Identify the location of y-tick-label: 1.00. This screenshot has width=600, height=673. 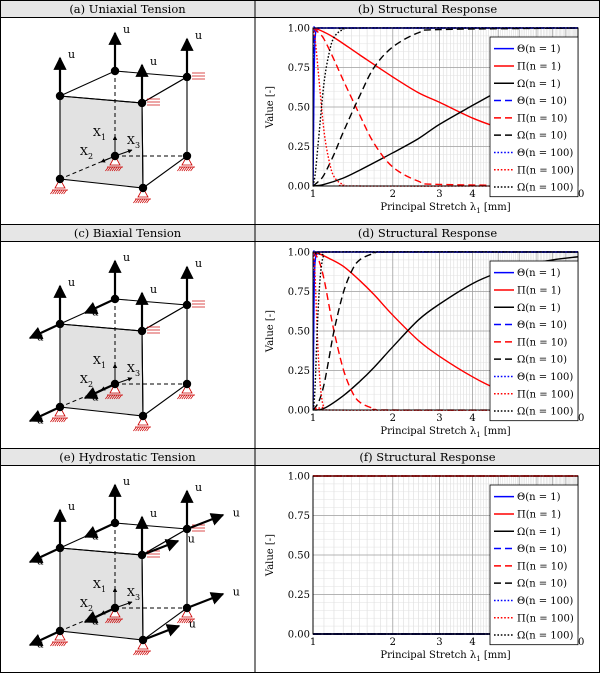
(299, 253).